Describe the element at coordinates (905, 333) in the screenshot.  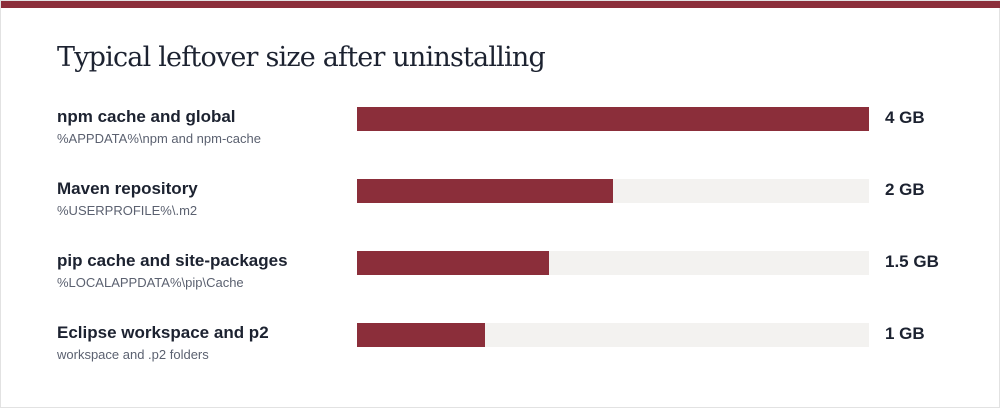
I see `value-label: 1 GB` at that location.